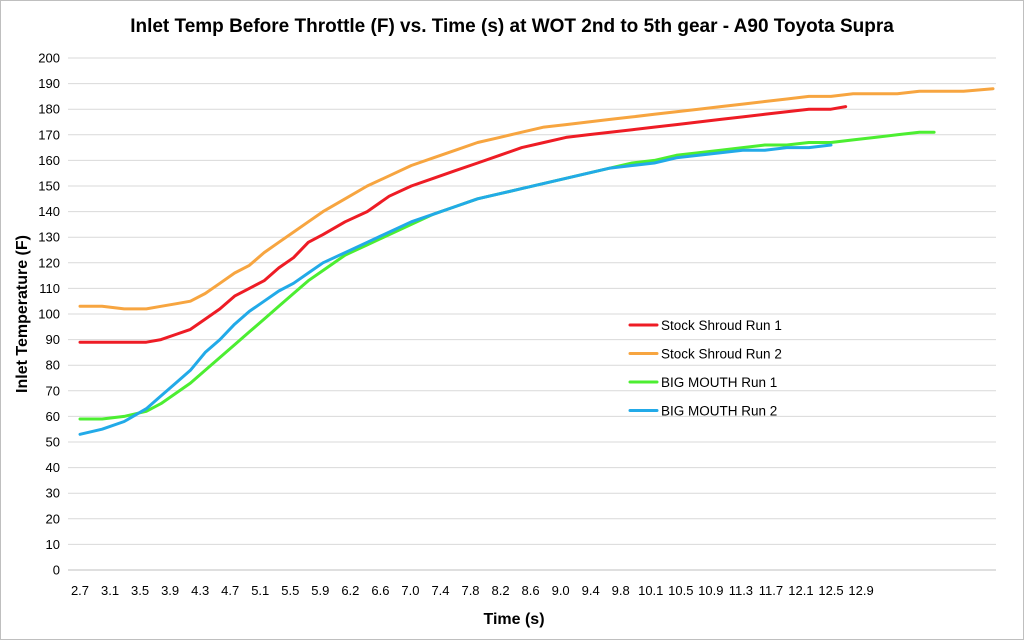  Describe the element at coordinates (800, 590) in the screenshot. I see `x-tick-label: 12.1` at that location.